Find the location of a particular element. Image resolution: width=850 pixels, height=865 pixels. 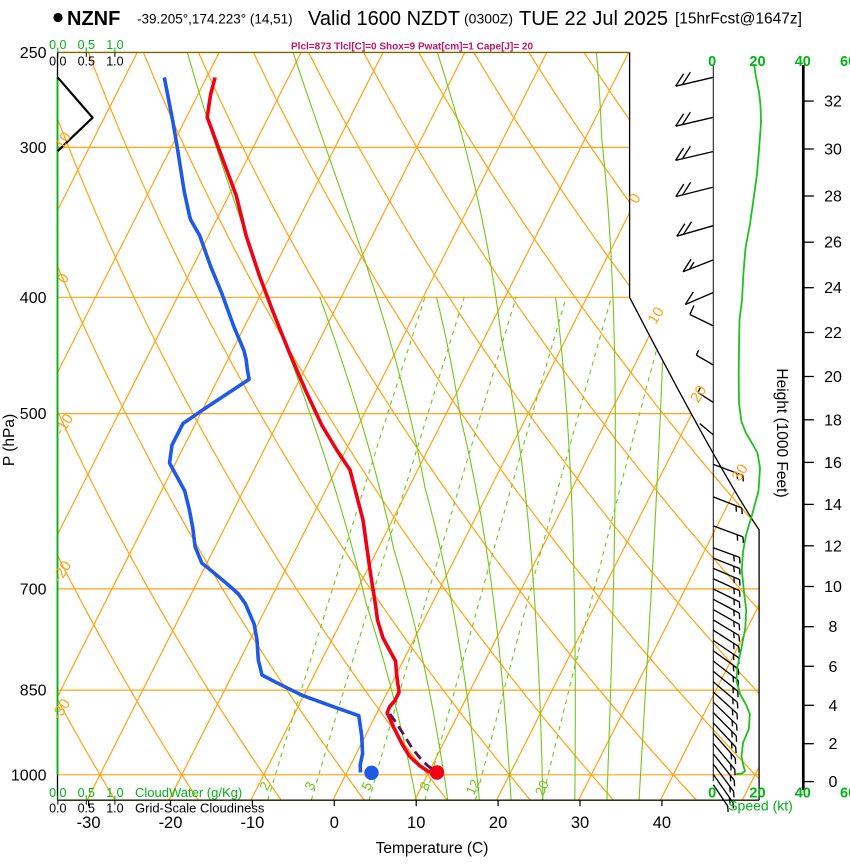

svg-text: 18 is located at coordinates (833, 420).